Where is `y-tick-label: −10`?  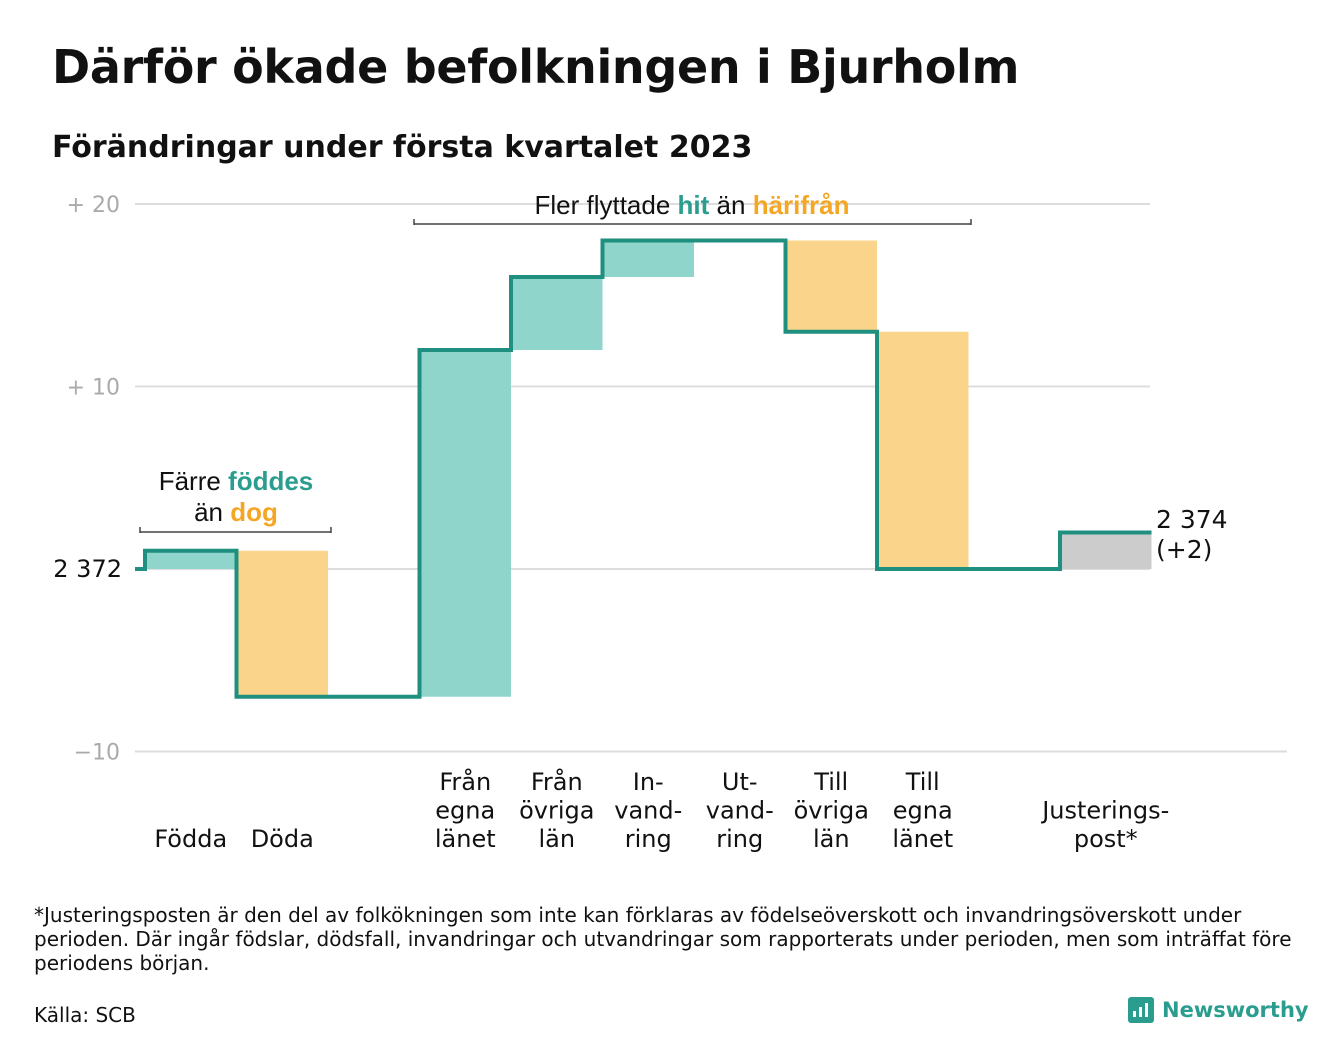
y-tick-label: −10 is located at coordinates (97, 753).